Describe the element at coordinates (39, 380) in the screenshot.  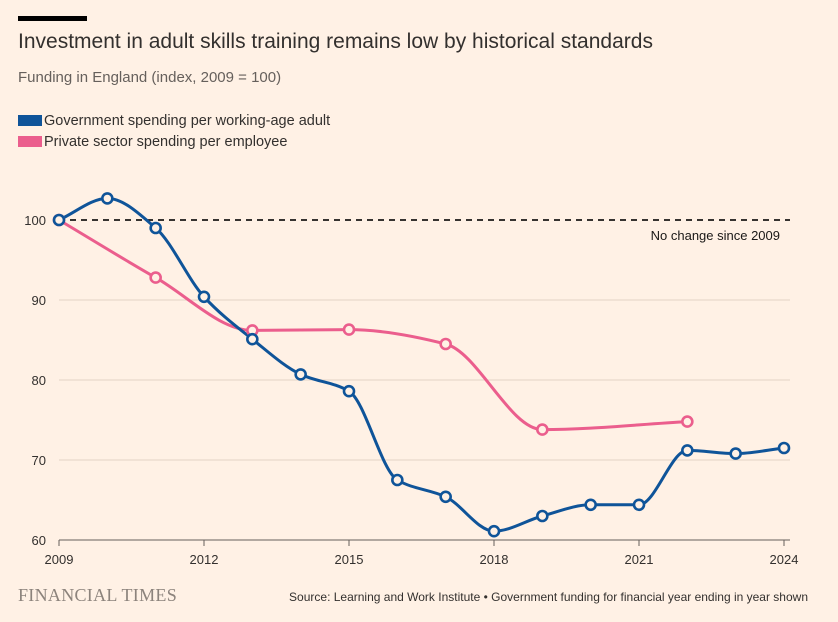
I see `y-tick-label: 80` at that location.